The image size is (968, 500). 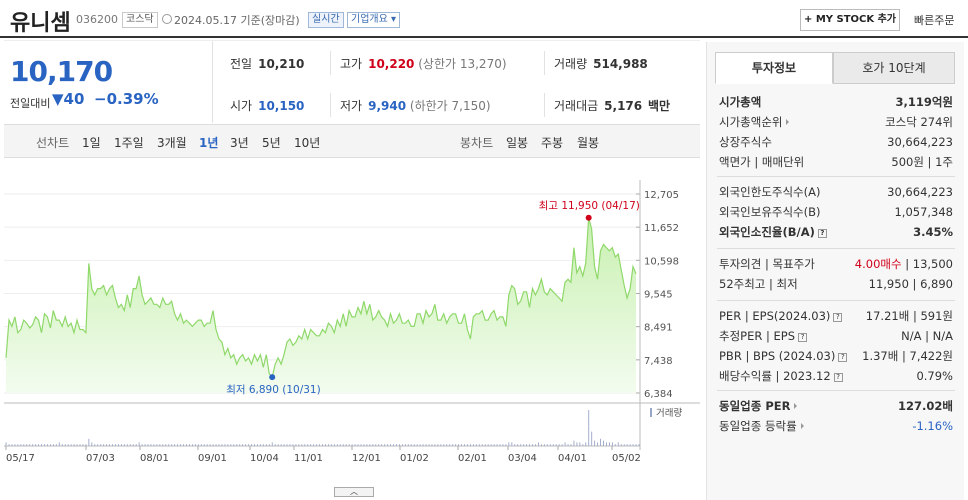 What do you see at coordinates (237, 20) in the screenshot?
I see `quote-date: 2024.05.17 기준(장마감)` at bounding box center [237, 20].